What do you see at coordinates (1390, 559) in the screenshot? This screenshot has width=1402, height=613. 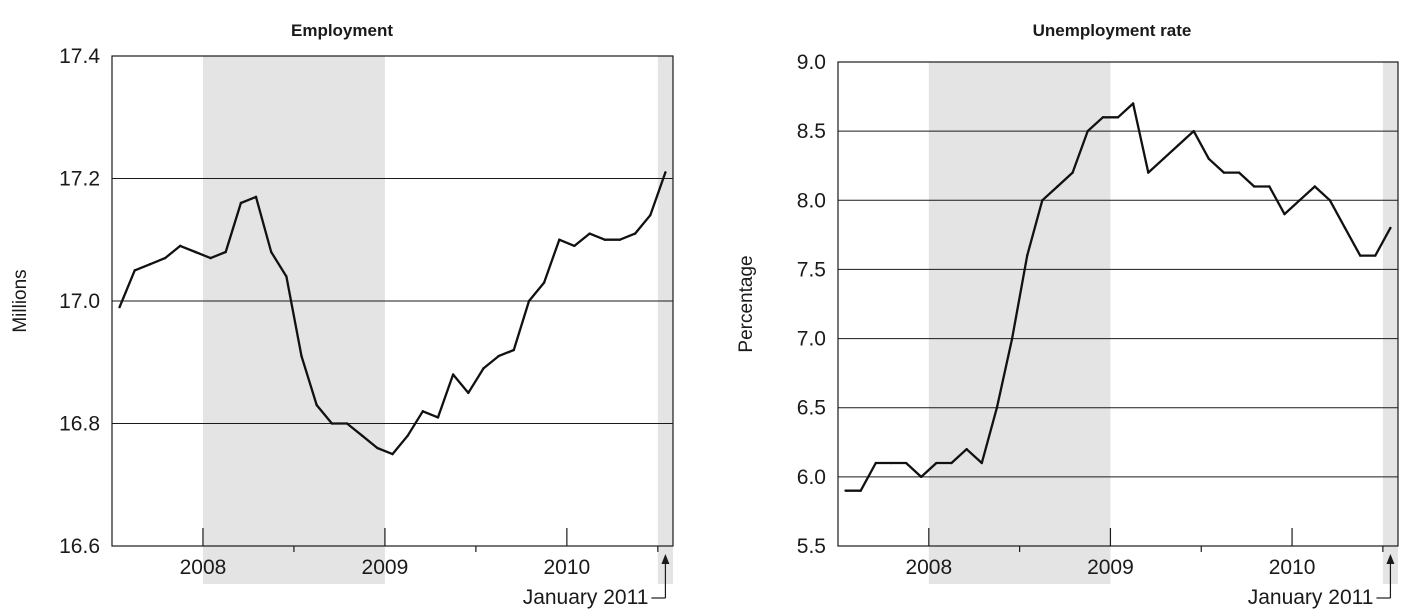 I see `annotation-arrowhead` at bounding box center [1390, 559].